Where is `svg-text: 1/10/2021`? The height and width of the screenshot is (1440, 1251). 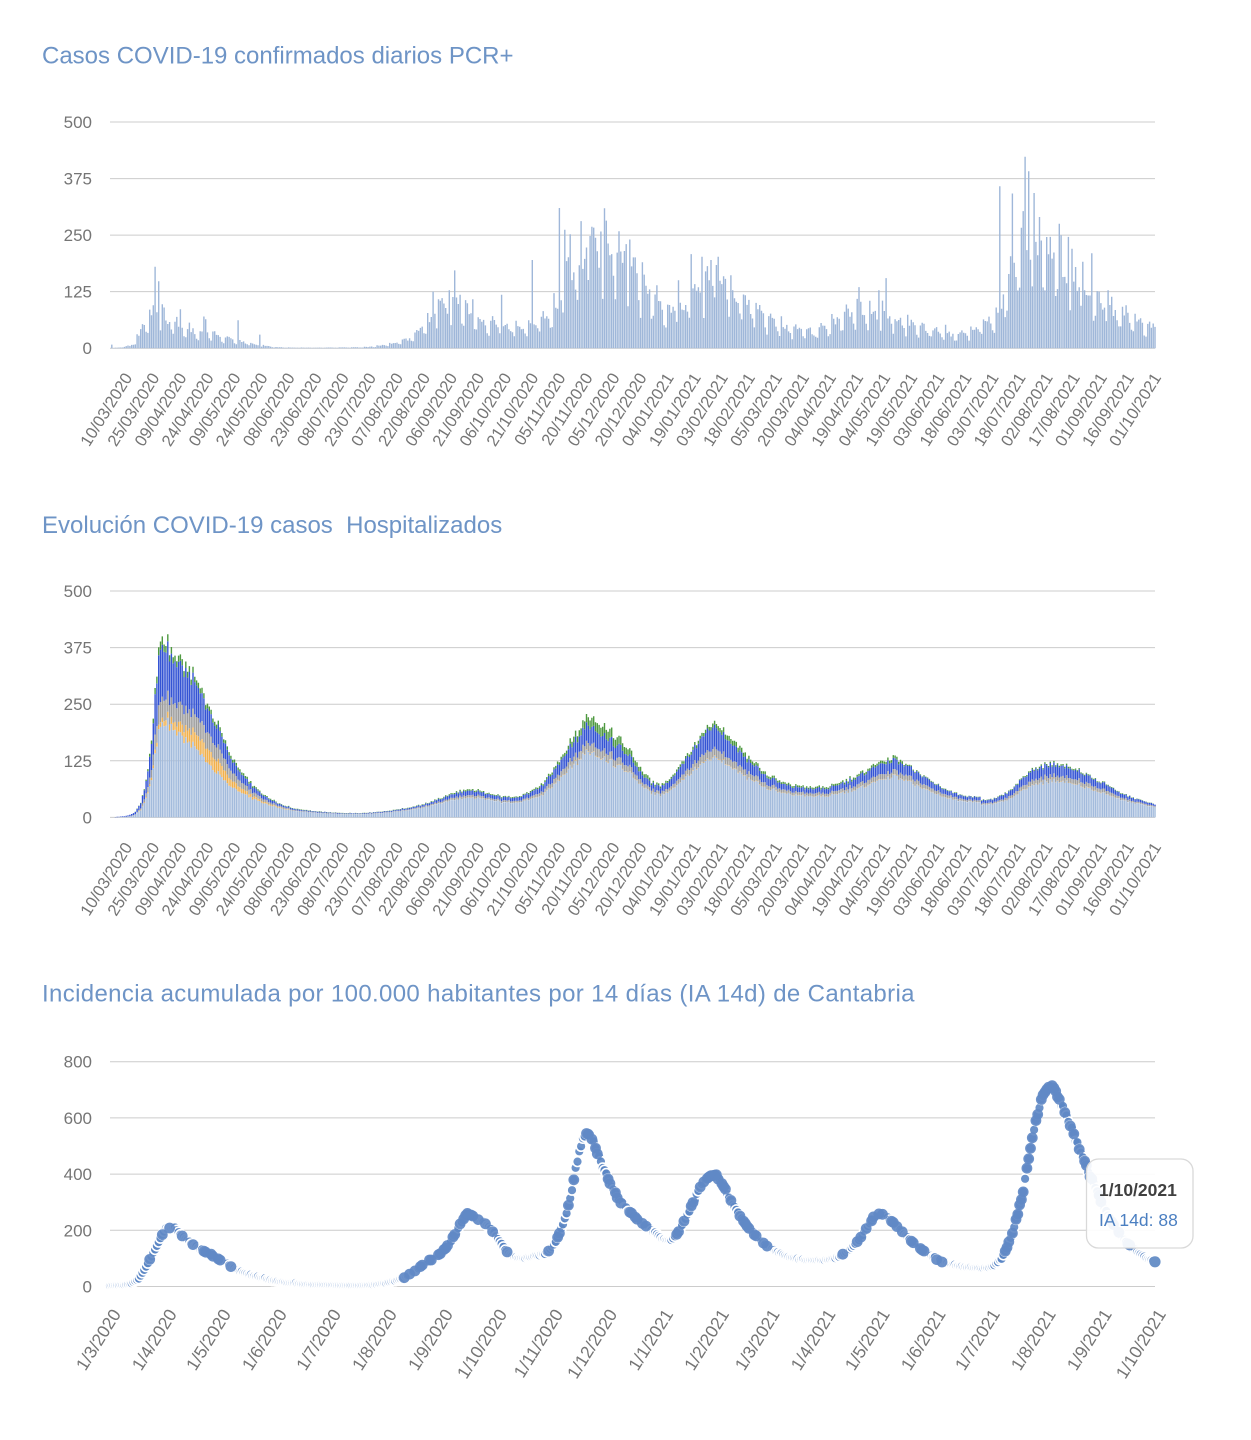 svg-text: 1/10/2021 is located at coordinates (1138, 1190).